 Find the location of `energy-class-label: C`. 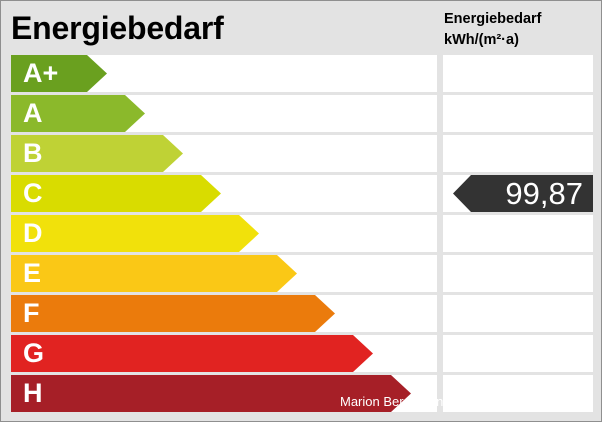

energy-class-label: C is located at coordinates (33, 193).